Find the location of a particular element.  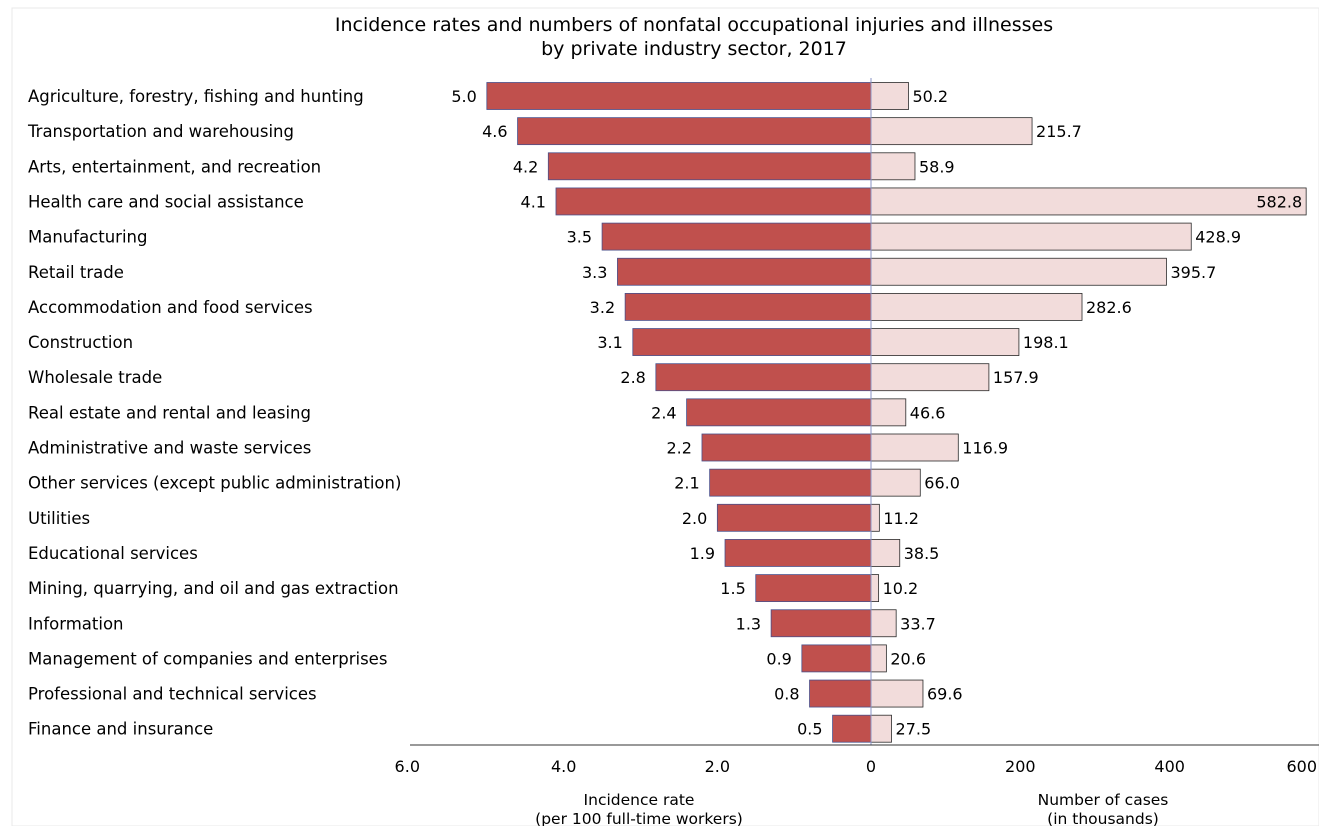

number-of-cases-label: 11.2 is located at coordinates (901, 518).